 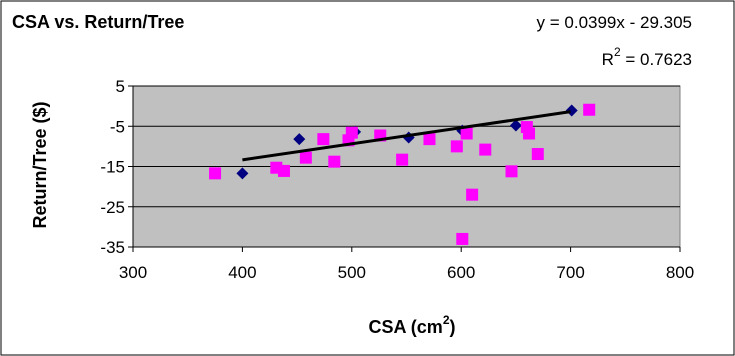 I want to click on x-axis-label-end: ), so click(x=453, y=327).